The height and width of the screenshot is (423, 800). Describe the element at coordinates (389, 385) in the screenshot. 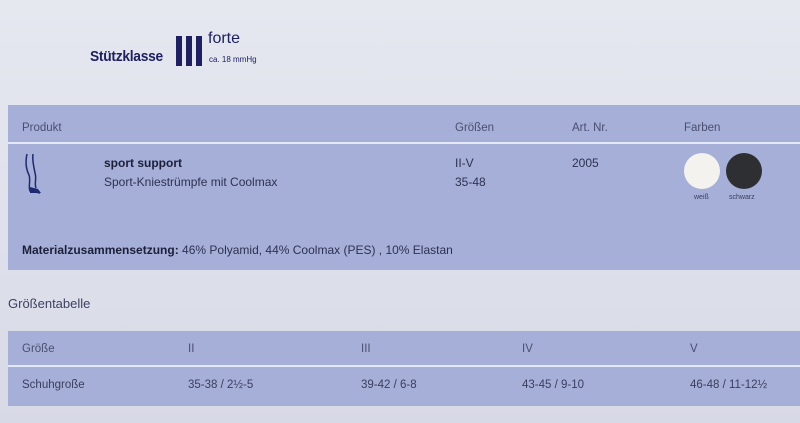

I see `shoe-size-iii: 39-42 / 6-8` at that location.